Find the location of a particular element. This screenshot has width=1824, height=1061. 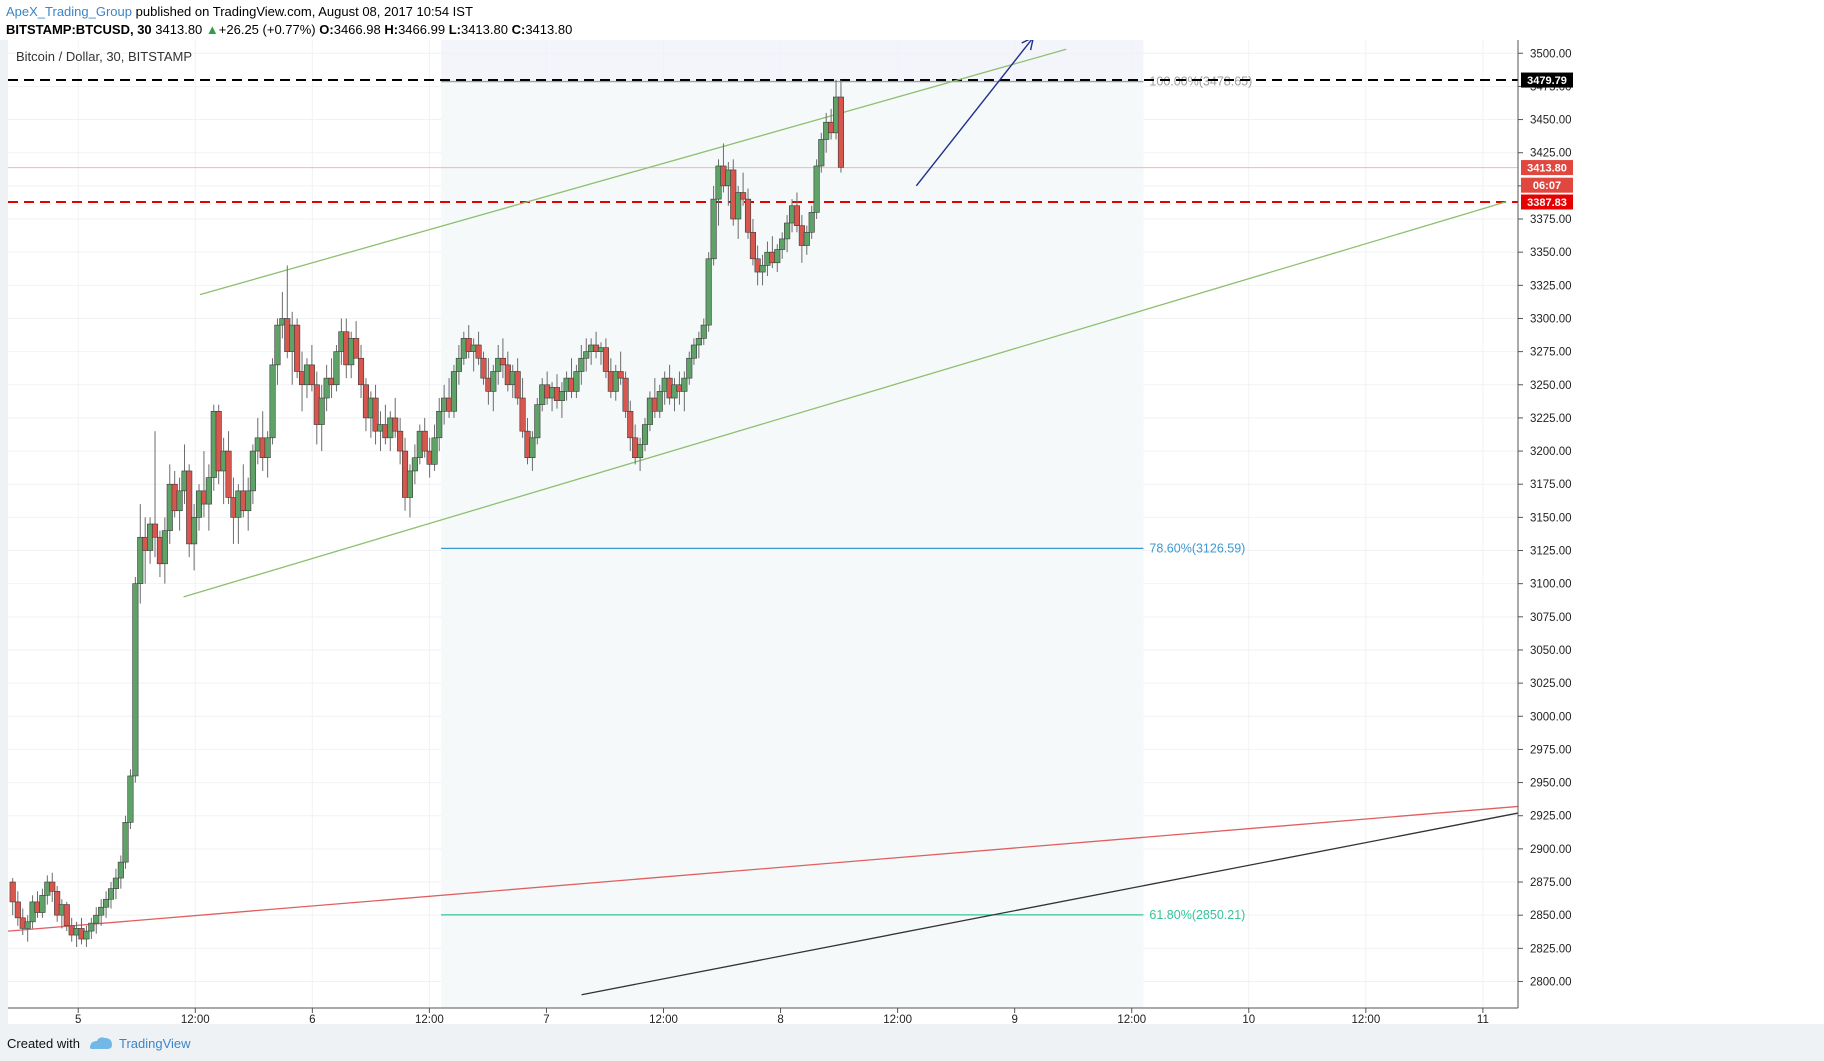

time-tick-label: 8 is located at coordinates (780, 1019).